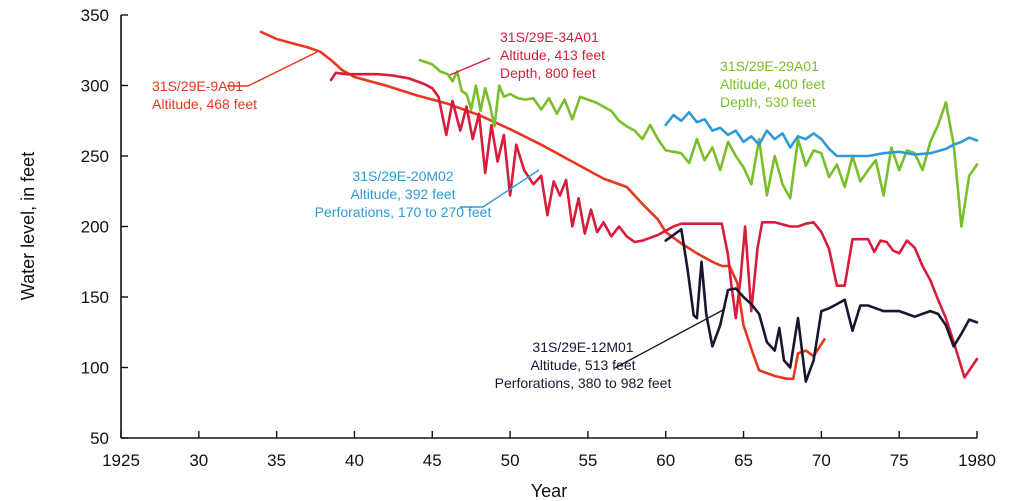 The image size is (1009, 501). I want to click on x-tick-label: 30, so click(198, 460).